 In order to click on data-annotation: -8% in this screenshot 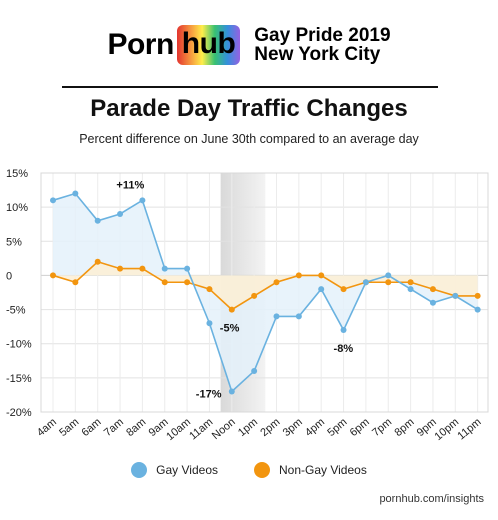, I will do `click(344, 349)`.